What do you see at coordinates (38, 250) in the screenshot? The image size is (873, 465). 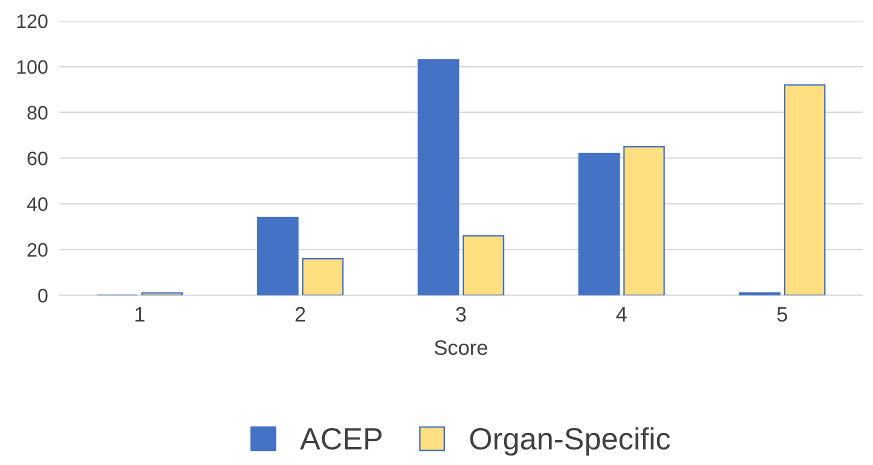 I see `y-tick-label: 20` at bounding box center [38, 250].